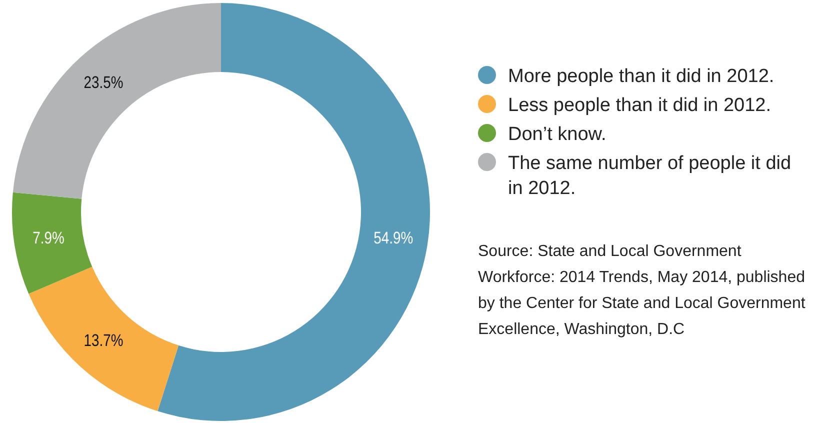 Image resolution: width=830 pixels, height=423 pixels. Describe the element at coordinates (650, 176) in the screenshot. I see `legend-label: The same number of people it did in 2012.` at that location.